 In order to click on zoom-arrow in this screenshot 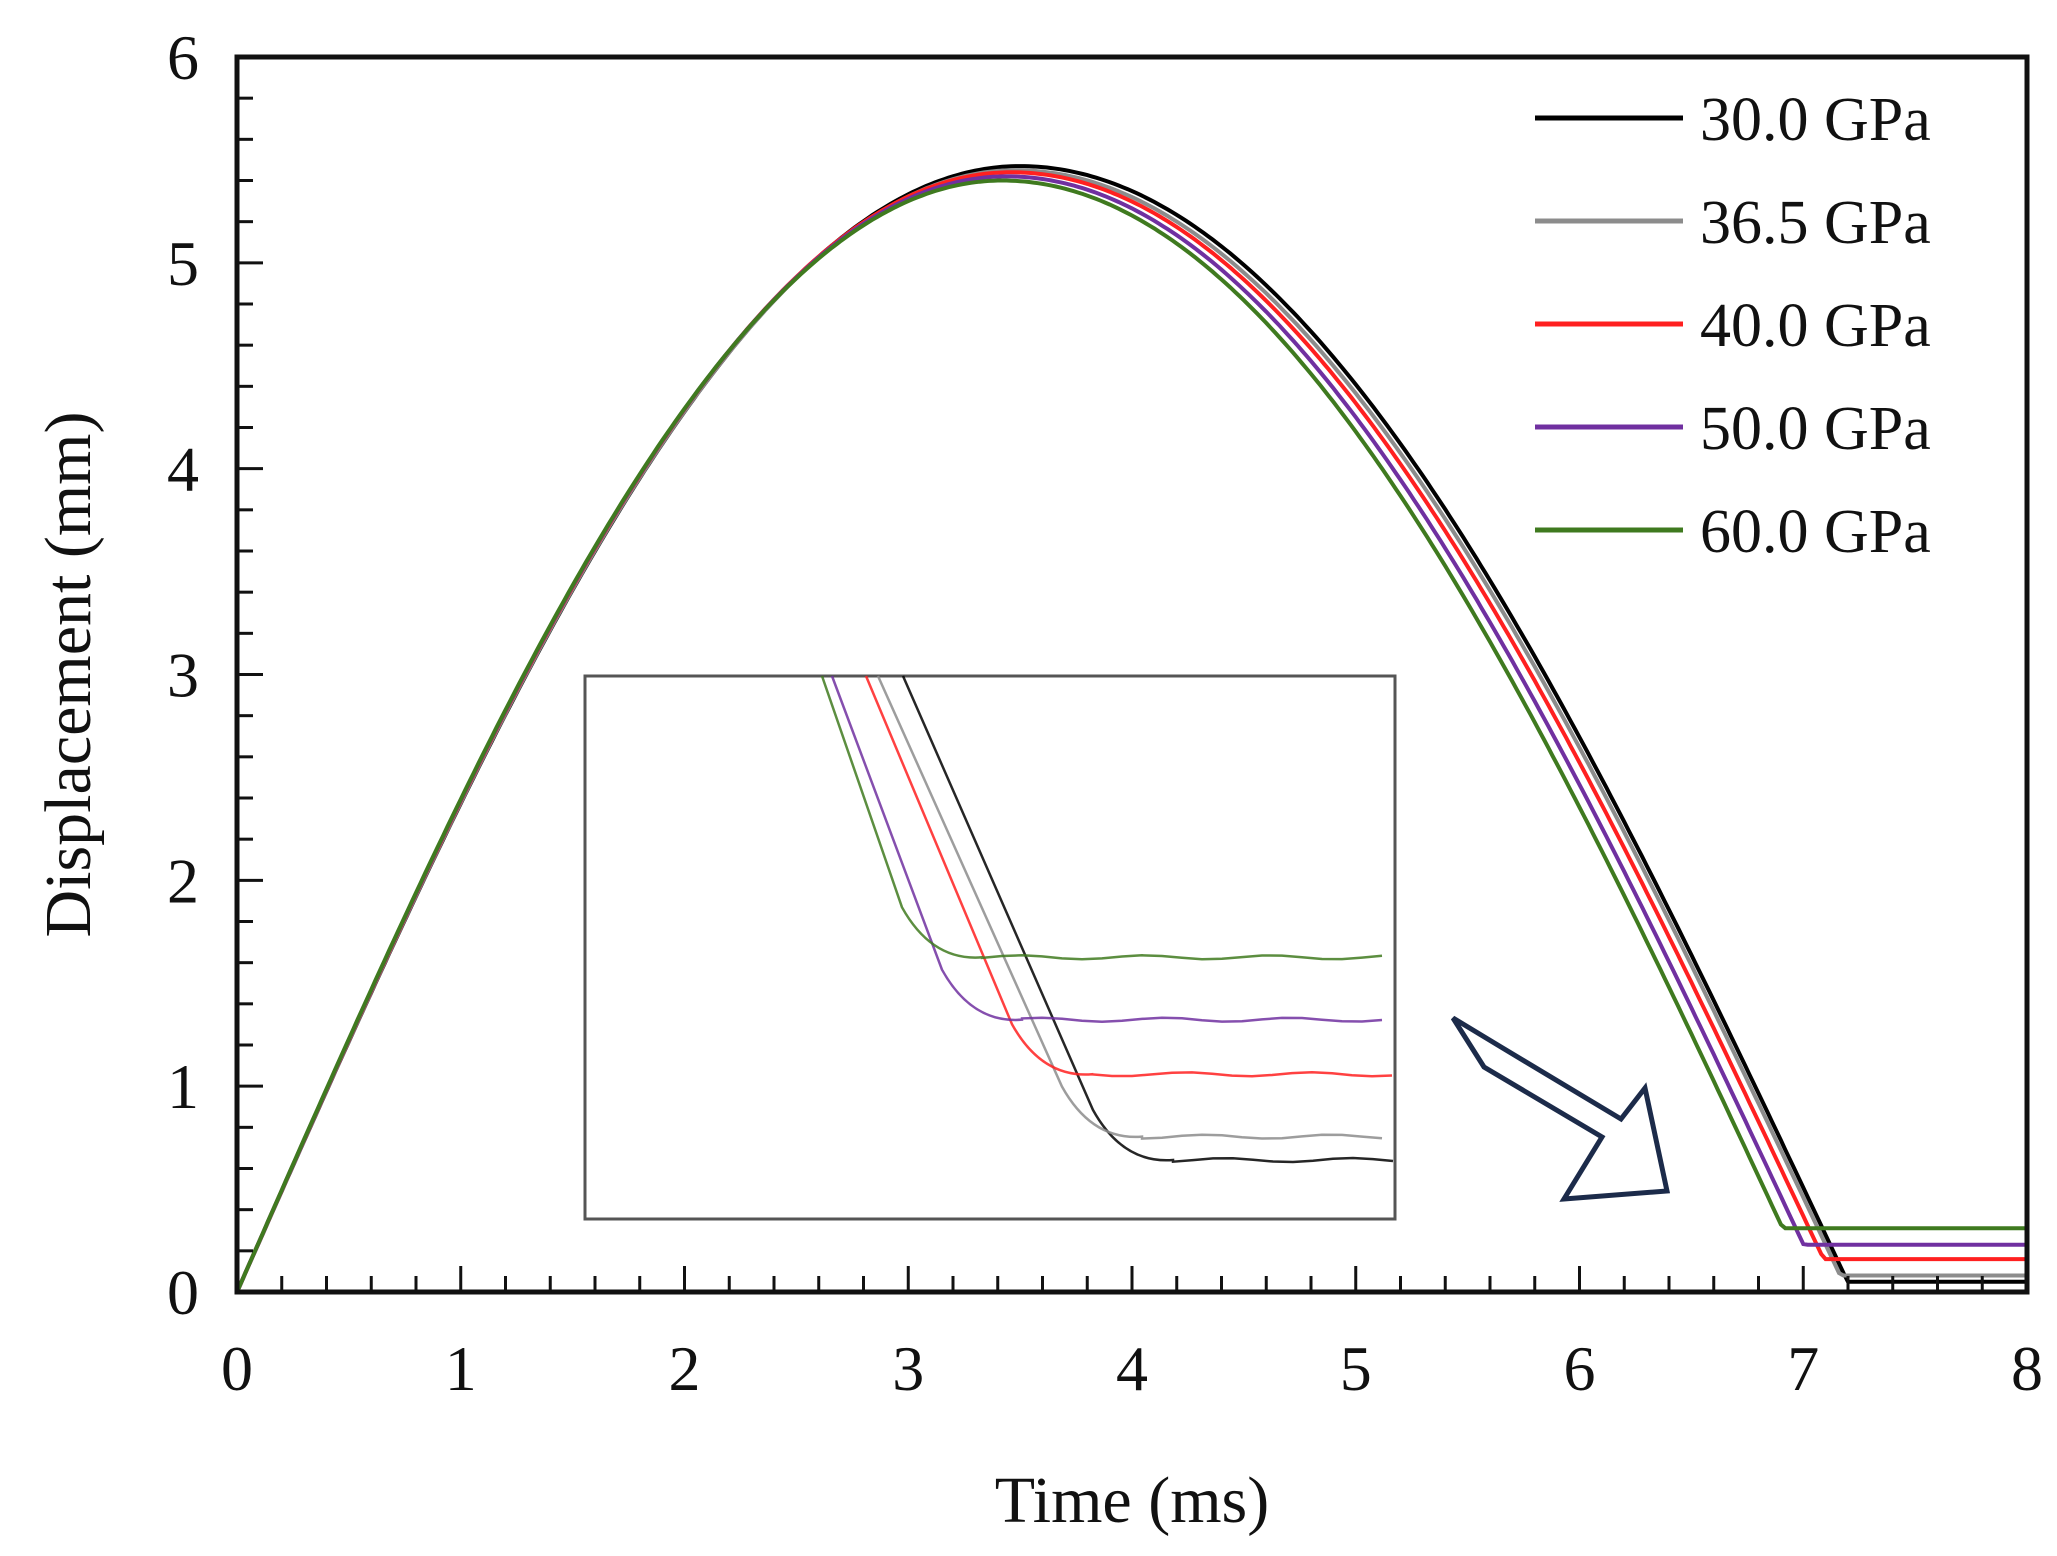, I will do `click(1560, 1108)`.